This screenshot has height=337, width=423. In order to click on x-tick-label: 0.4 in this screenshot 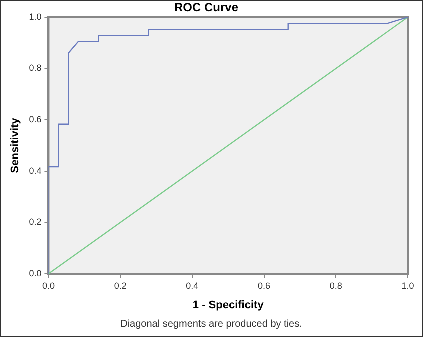, I will do `click(192, 285)`.